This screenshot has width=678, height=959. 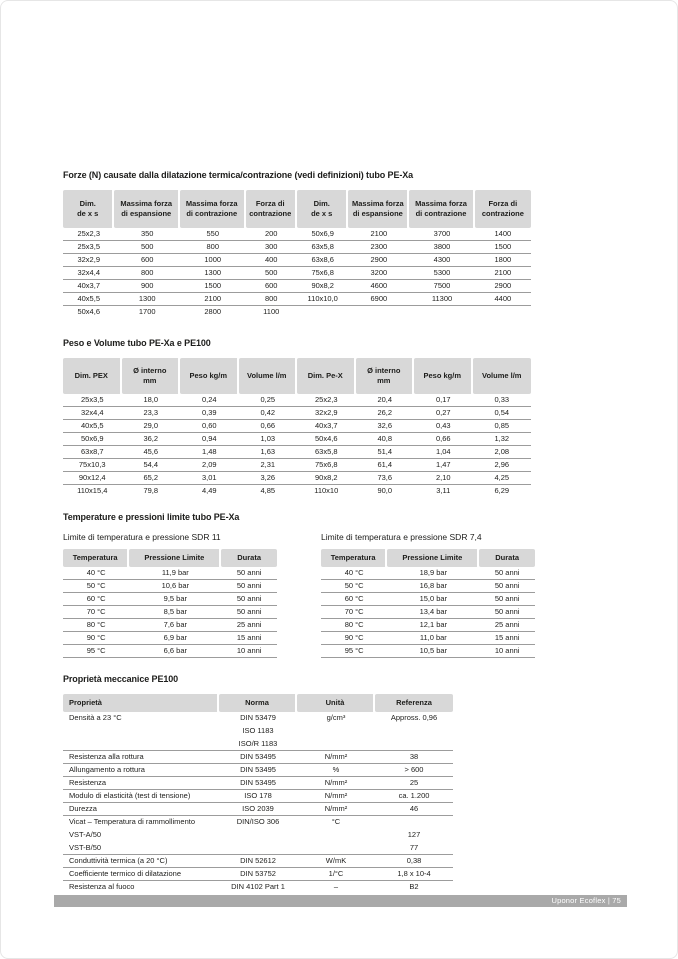 What do you see at coordinates (297, 247) in the screenshot?
I see `table-row: 25x3,5 500 800 300 63x5,8 2300 3800 1500` at bounding box center [297, 247].